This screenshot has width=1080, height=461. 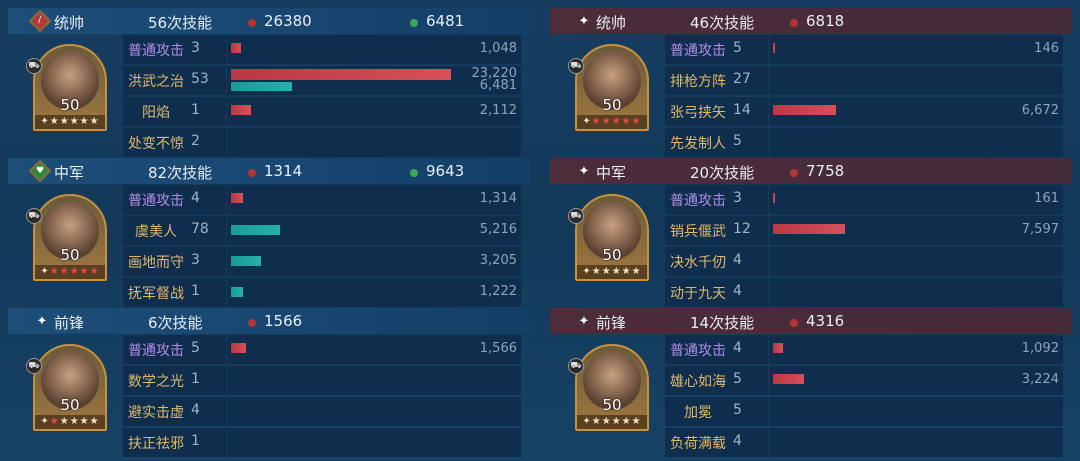 What do you see at coordinates (611, 23) in the screenshot?
I see `role-label: 统帅` at bounding box center [611, 23].